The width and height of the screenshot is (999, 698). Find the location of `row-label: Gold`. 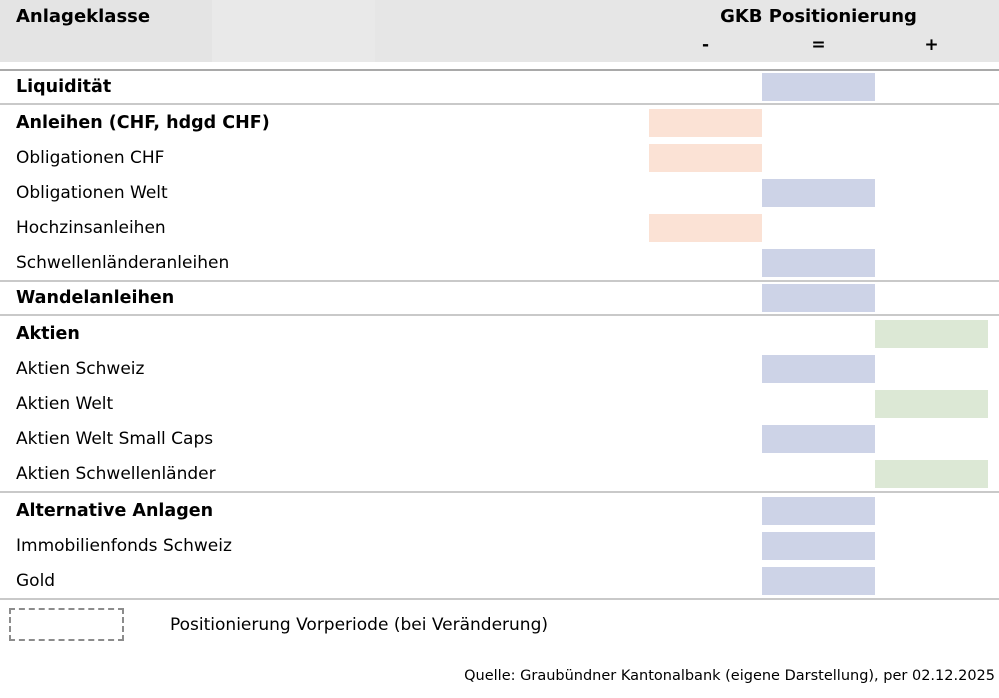

row-label: Gold is located at coordinates (36, 580).